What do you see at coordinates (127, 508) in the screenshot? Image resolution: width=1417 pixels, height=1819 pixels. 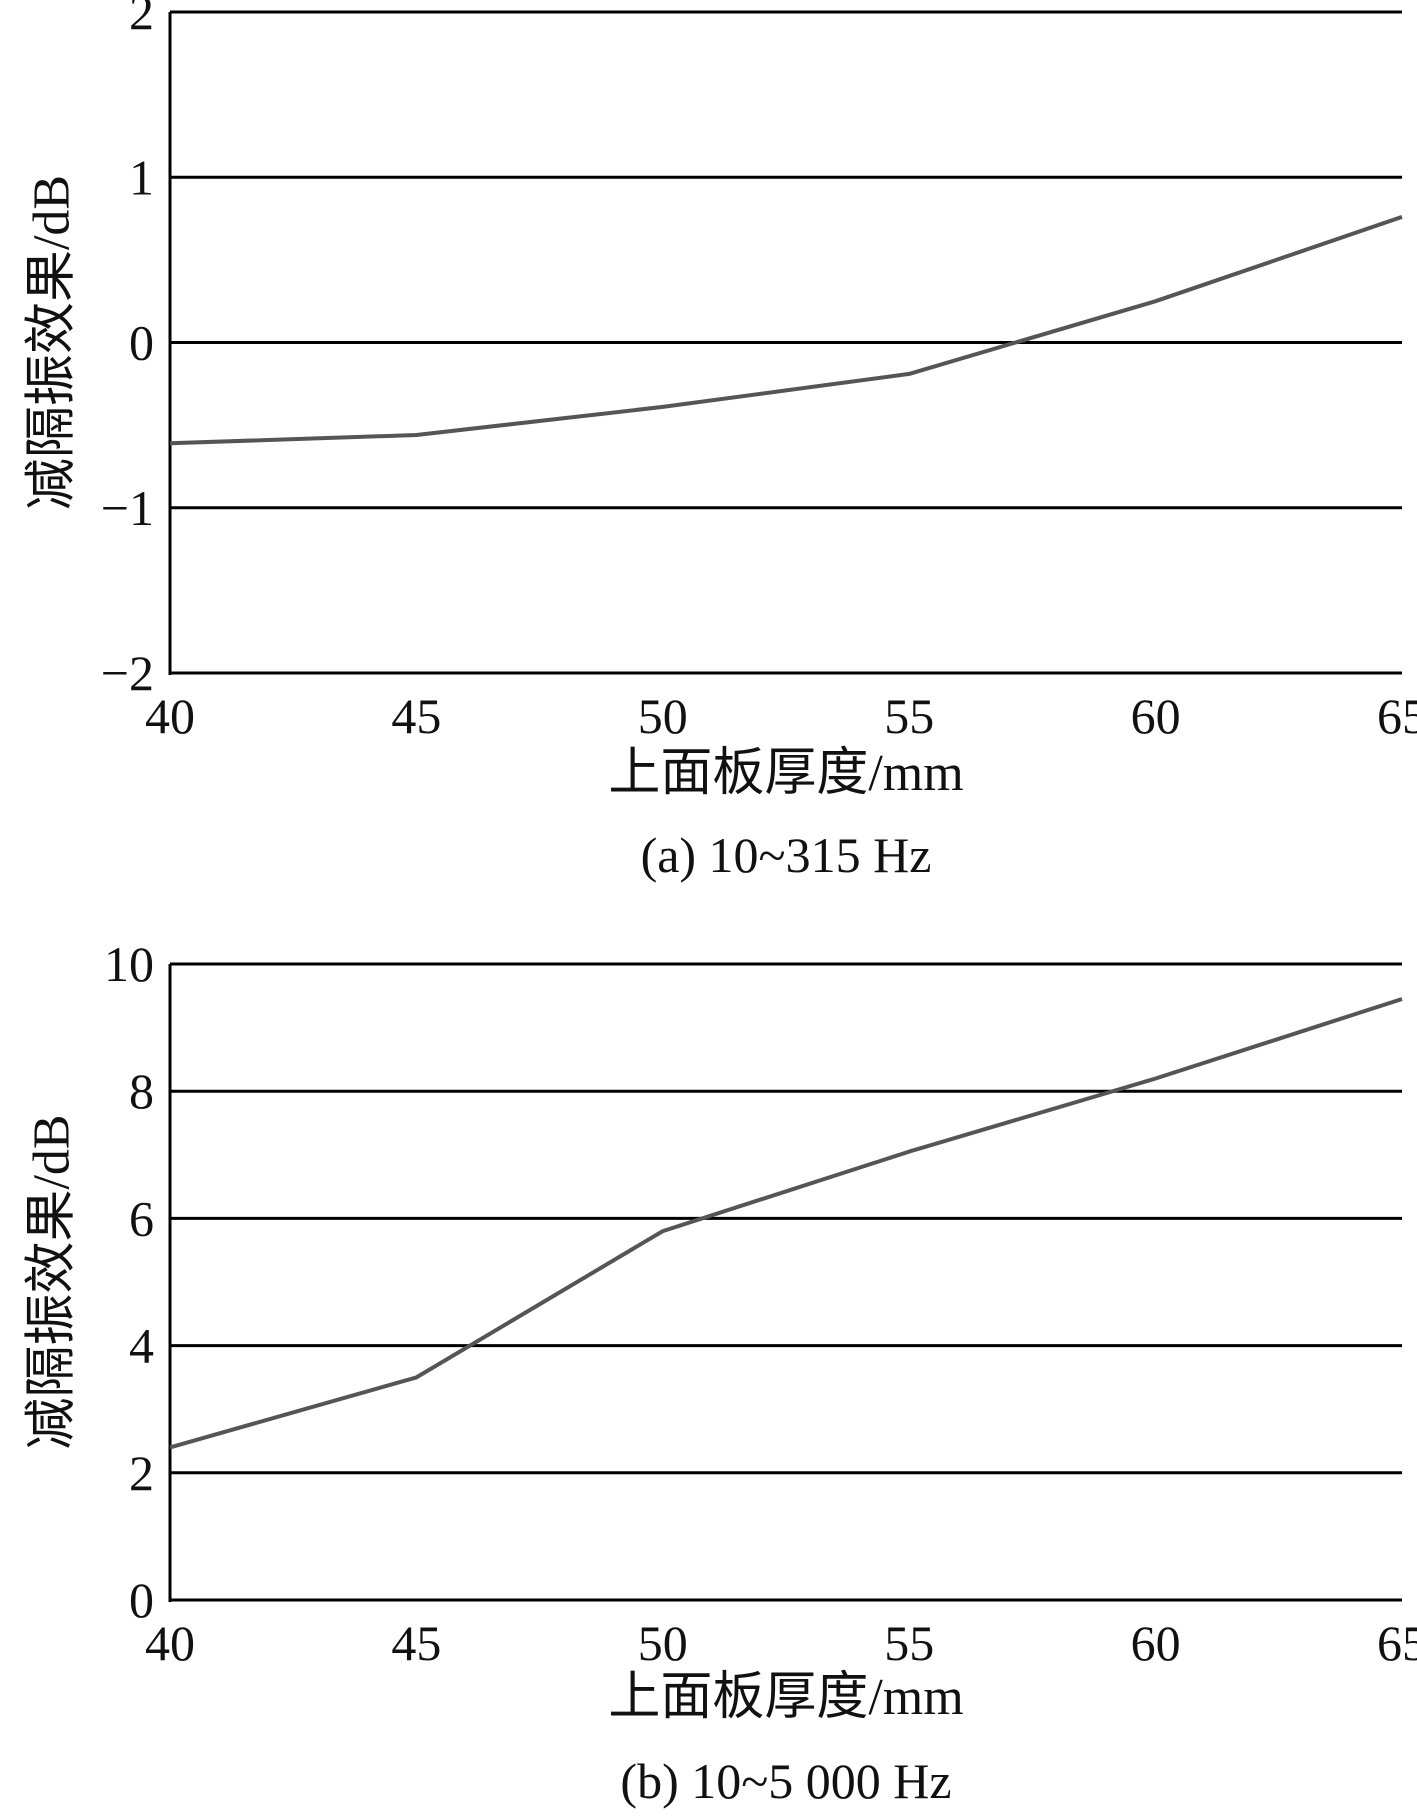 I see `y-tick-label: −1` at bounding box center [127, 508].